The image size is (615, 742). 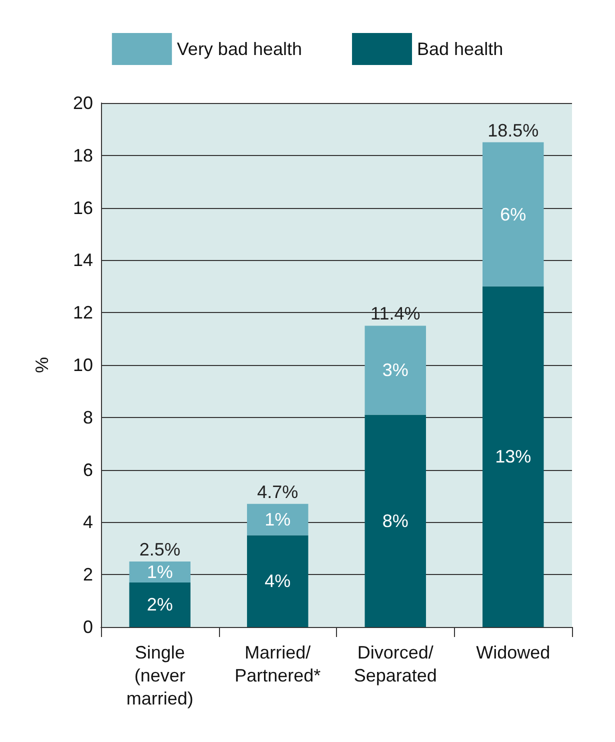 What do you see at coordinates (82, 103) in the screenshot?
I see `y-tick-label: 20` at bounding box center [82, 103].